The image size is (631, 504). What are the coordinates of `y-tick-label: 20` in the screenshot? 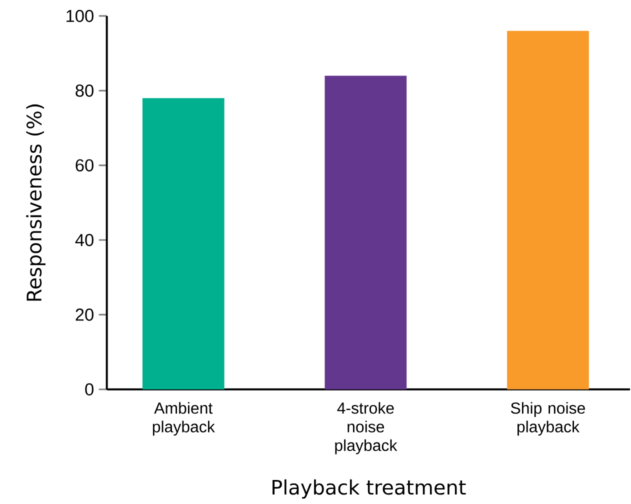 It's located at (85, 314).